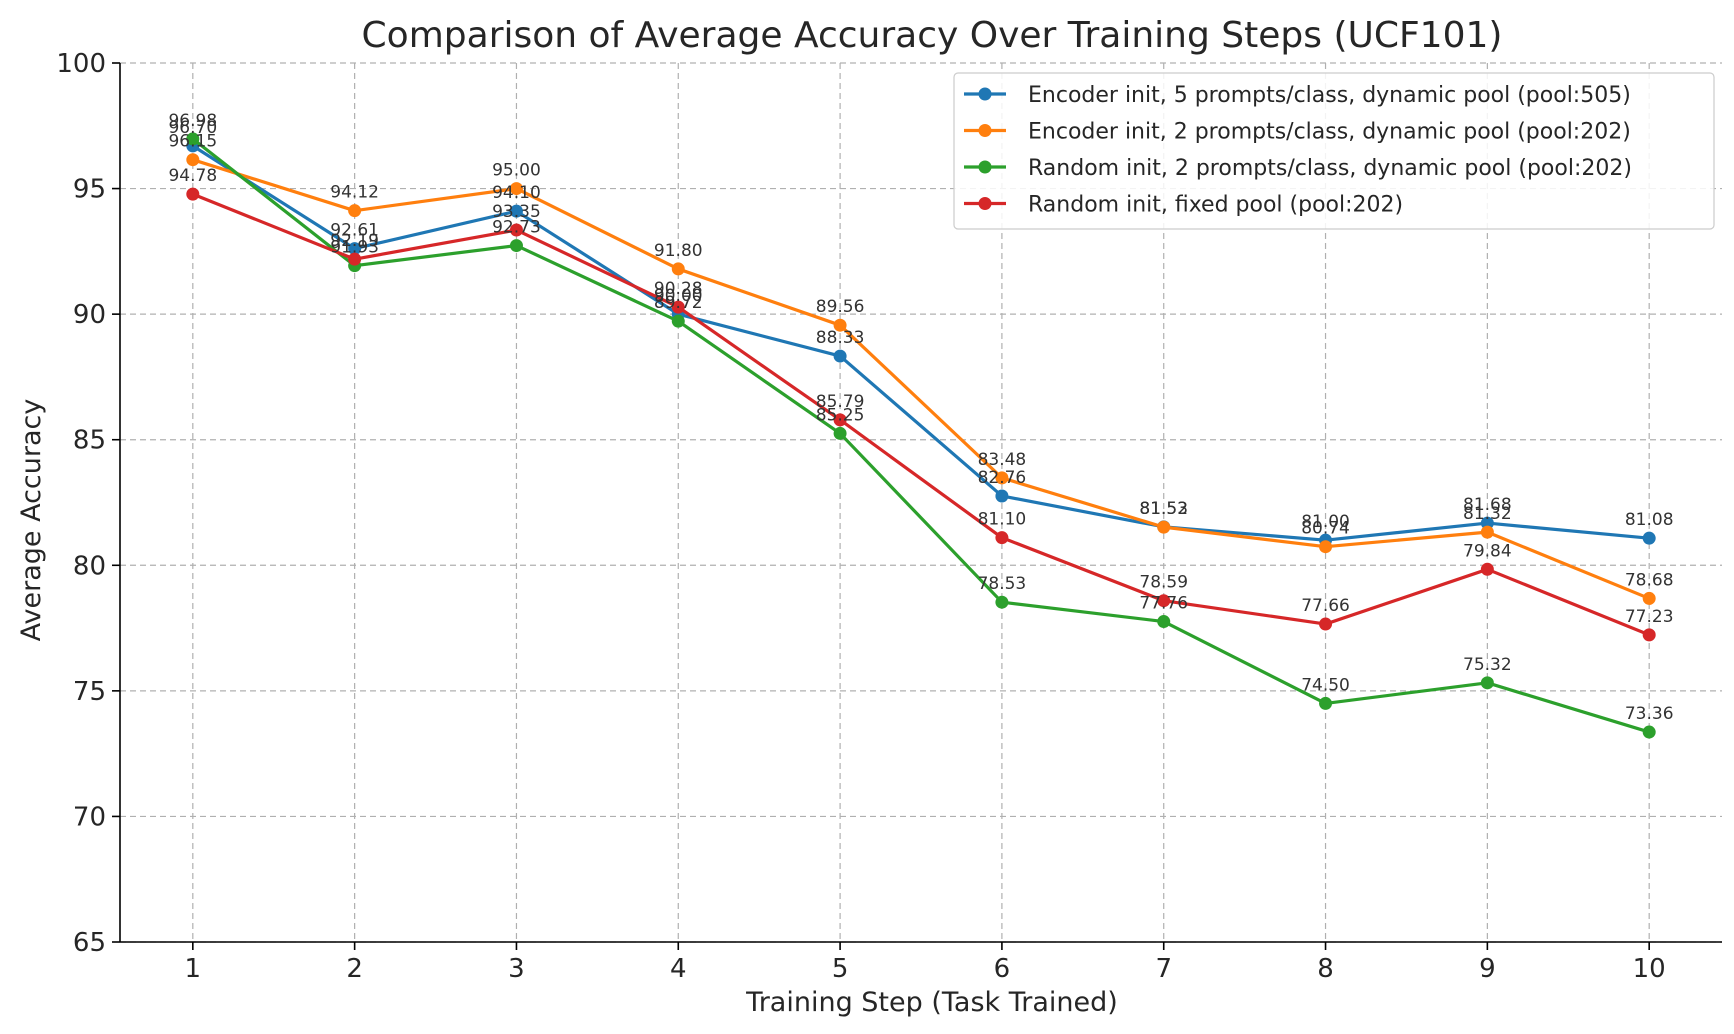 Image resolution: width=1734 pixels, height=1034 pixels. Describe the element at coordinates (1002, 969) in the screenshot. I see `x-tick-label: 6` at that location.